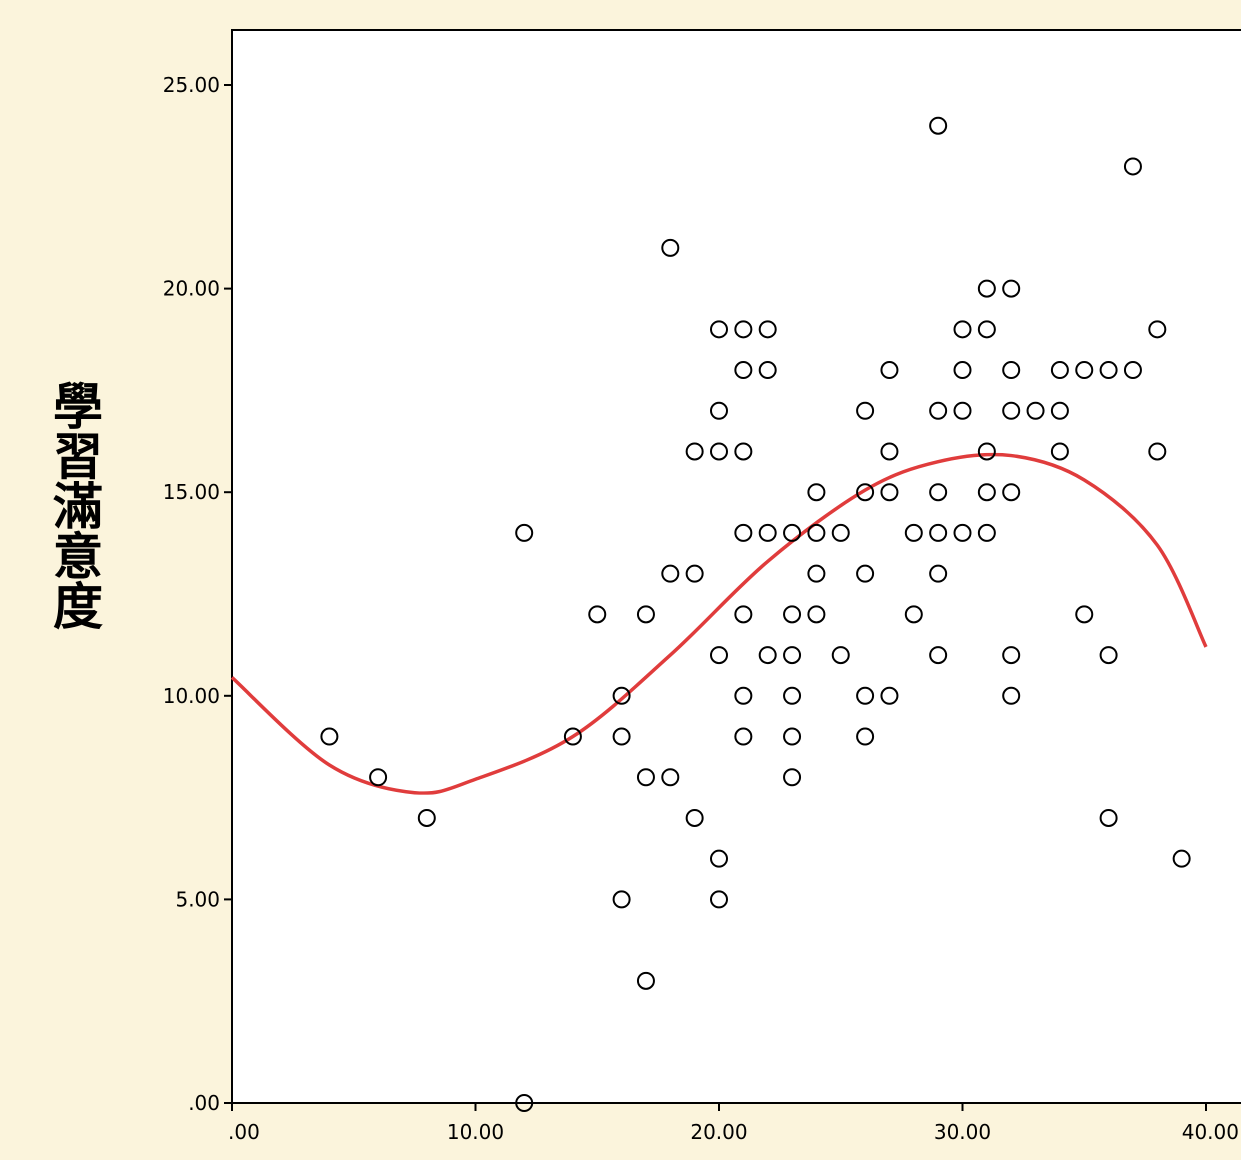 The image size is (1241, 1160). I want to click on y-tick-label: 5.00, so click(197, 899).